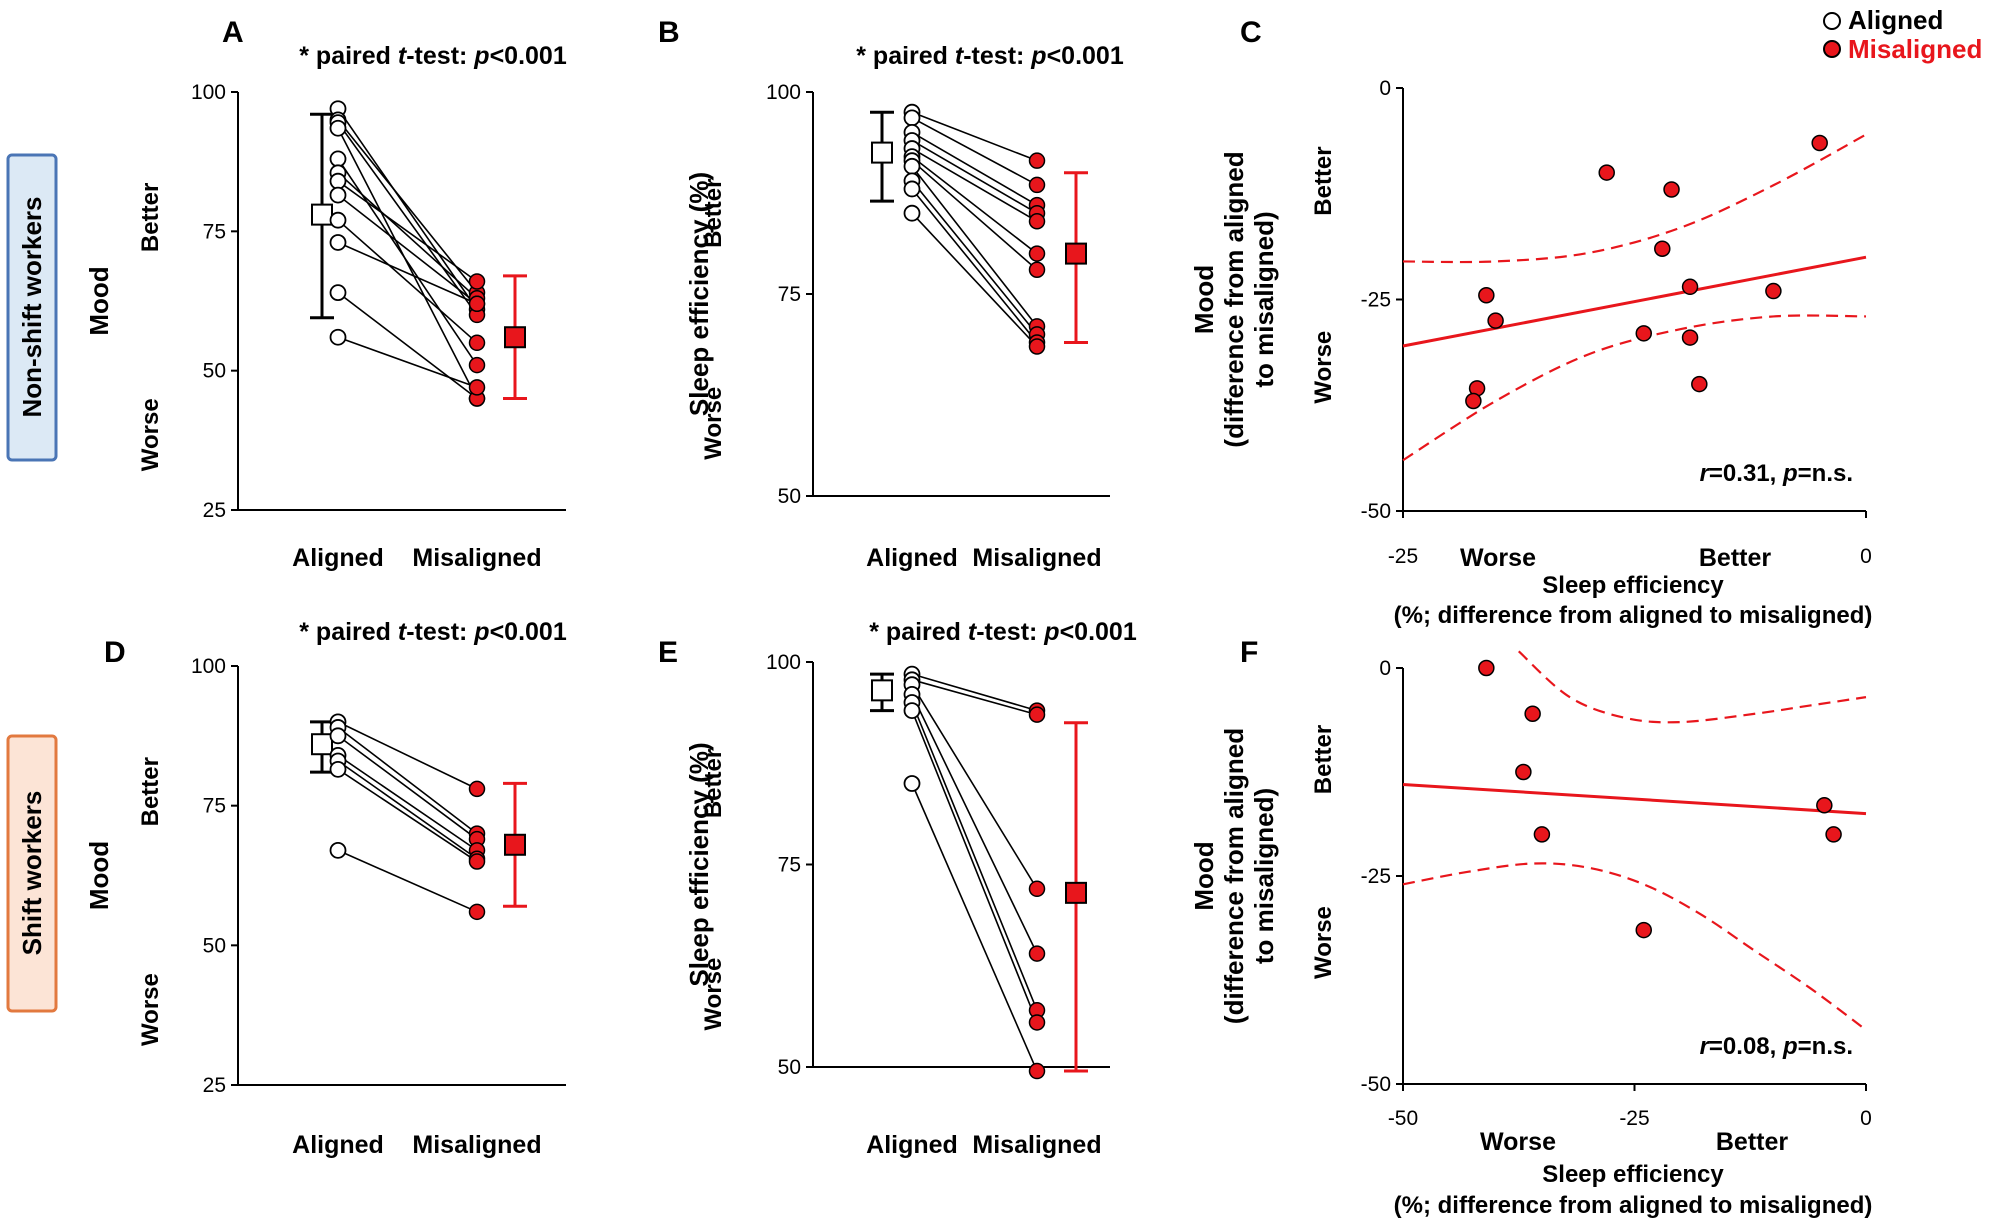 Image resolution: width=1990 pixels, height=1230 pixels. What do you see at coordinates (1249, 652) in the screenshot?
I see `panel-letter: F` at bounding box center [1249, 652].